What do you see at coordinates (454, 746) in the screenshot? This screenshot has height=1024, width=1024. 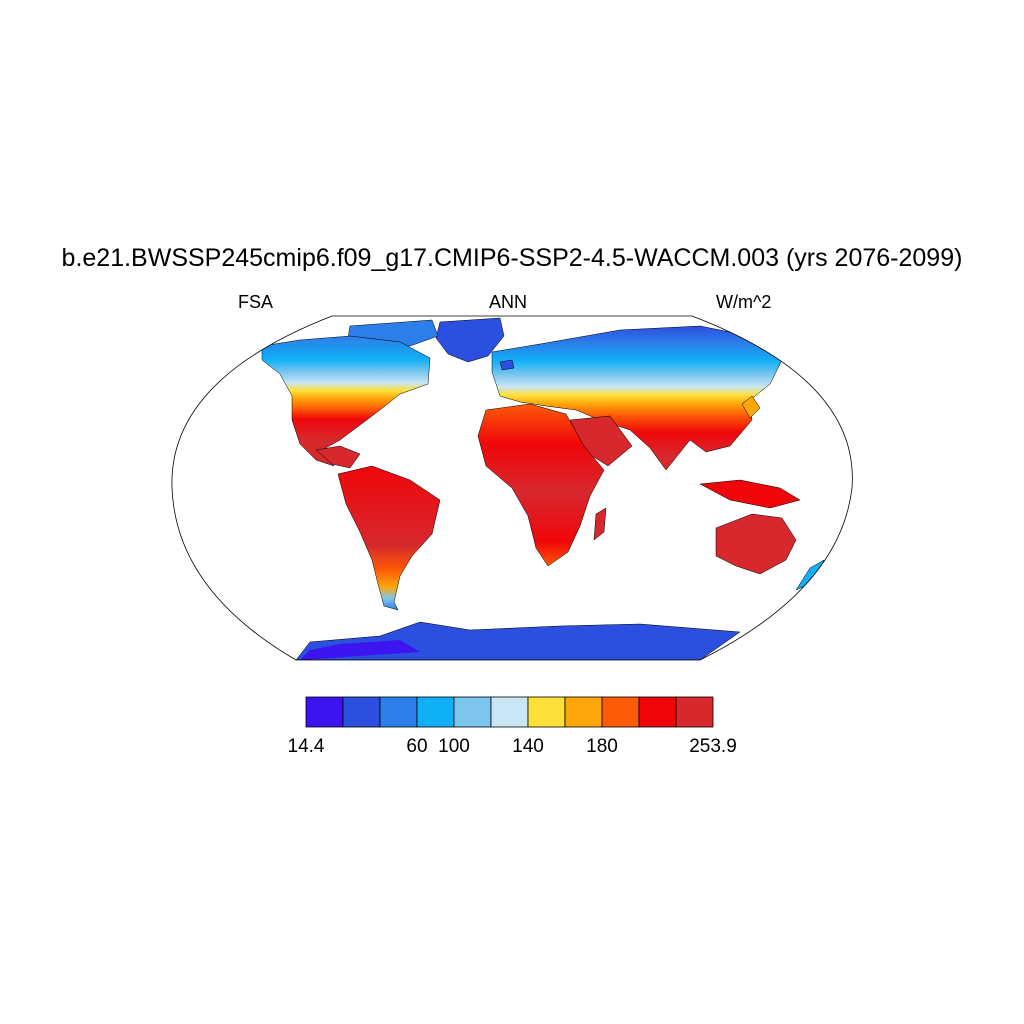 I see `colorbar-label-2: 100` at bounding box center [454, 746].